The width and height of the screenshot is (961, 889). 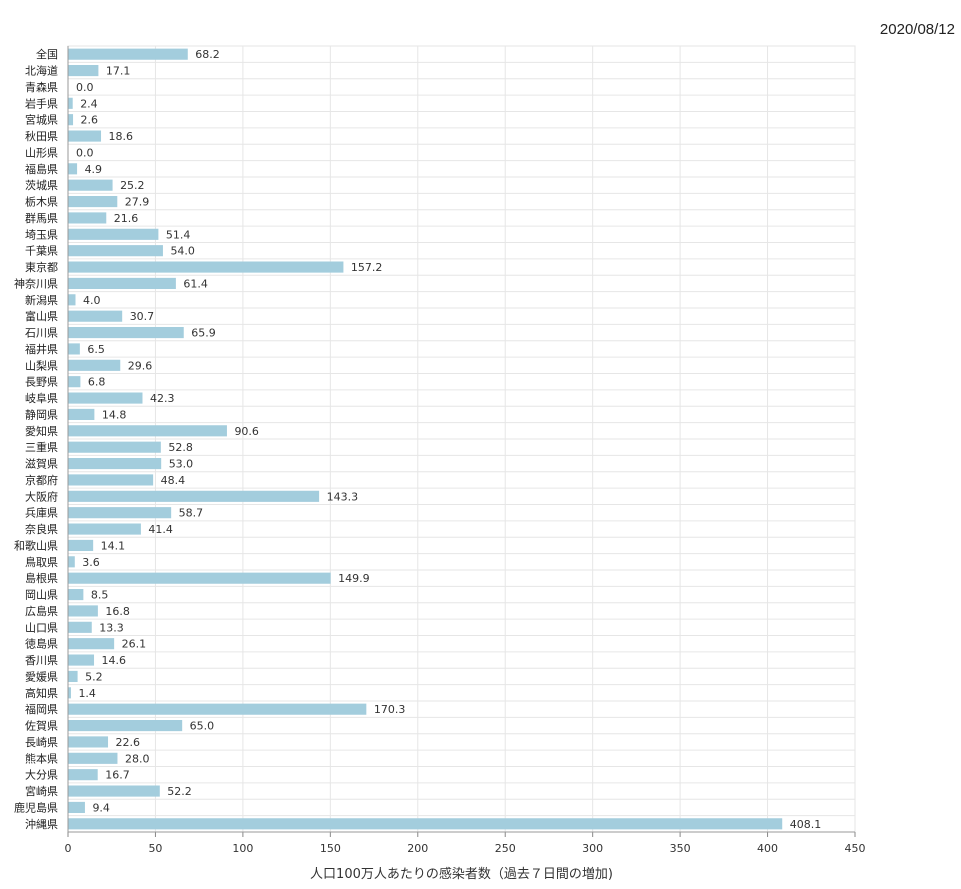 What do you see at coordinates (592, 848) in the screenshot?
I see `x-tick-label: 300` at bounding box center [592, 848].